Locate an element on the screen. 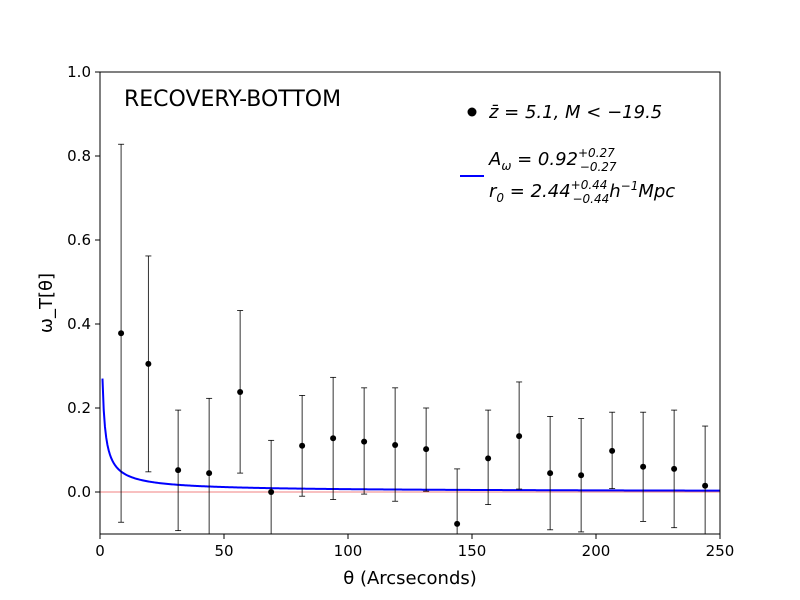  x-tick-label: 100 is located at coordinates (348, 551).